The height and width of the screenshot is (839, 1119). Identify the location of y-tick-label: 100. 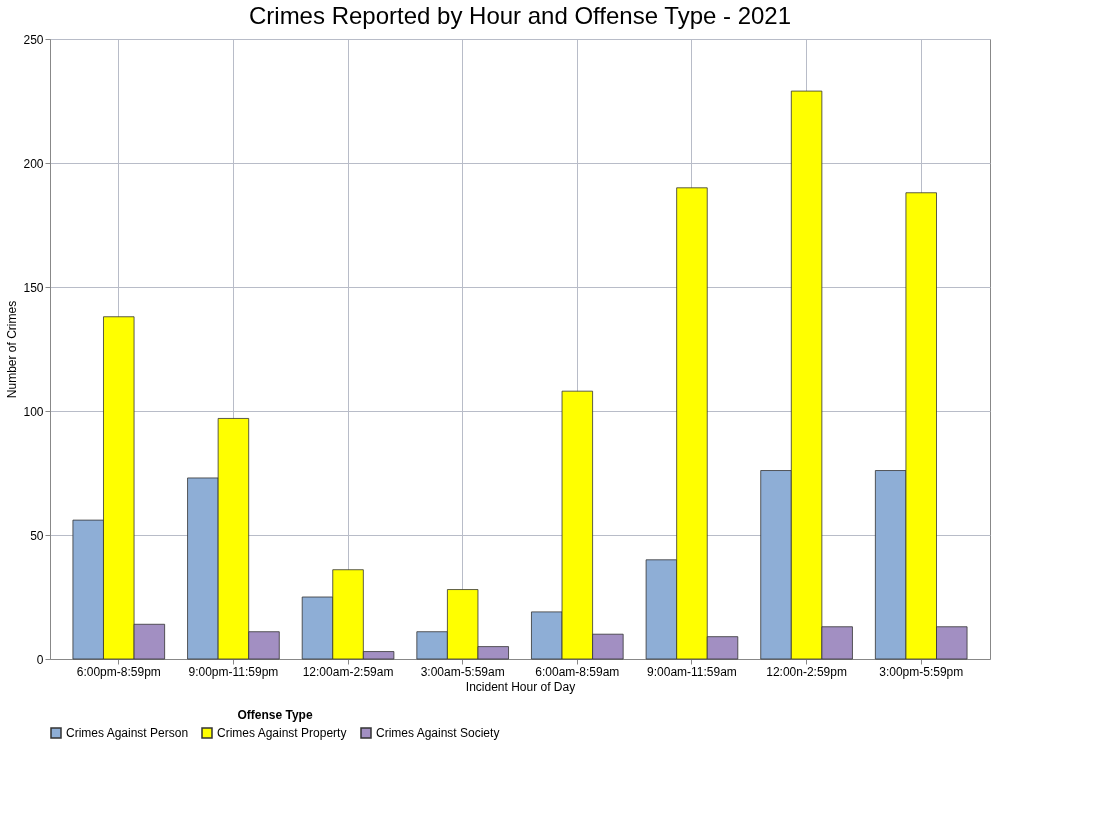
(33, 411).